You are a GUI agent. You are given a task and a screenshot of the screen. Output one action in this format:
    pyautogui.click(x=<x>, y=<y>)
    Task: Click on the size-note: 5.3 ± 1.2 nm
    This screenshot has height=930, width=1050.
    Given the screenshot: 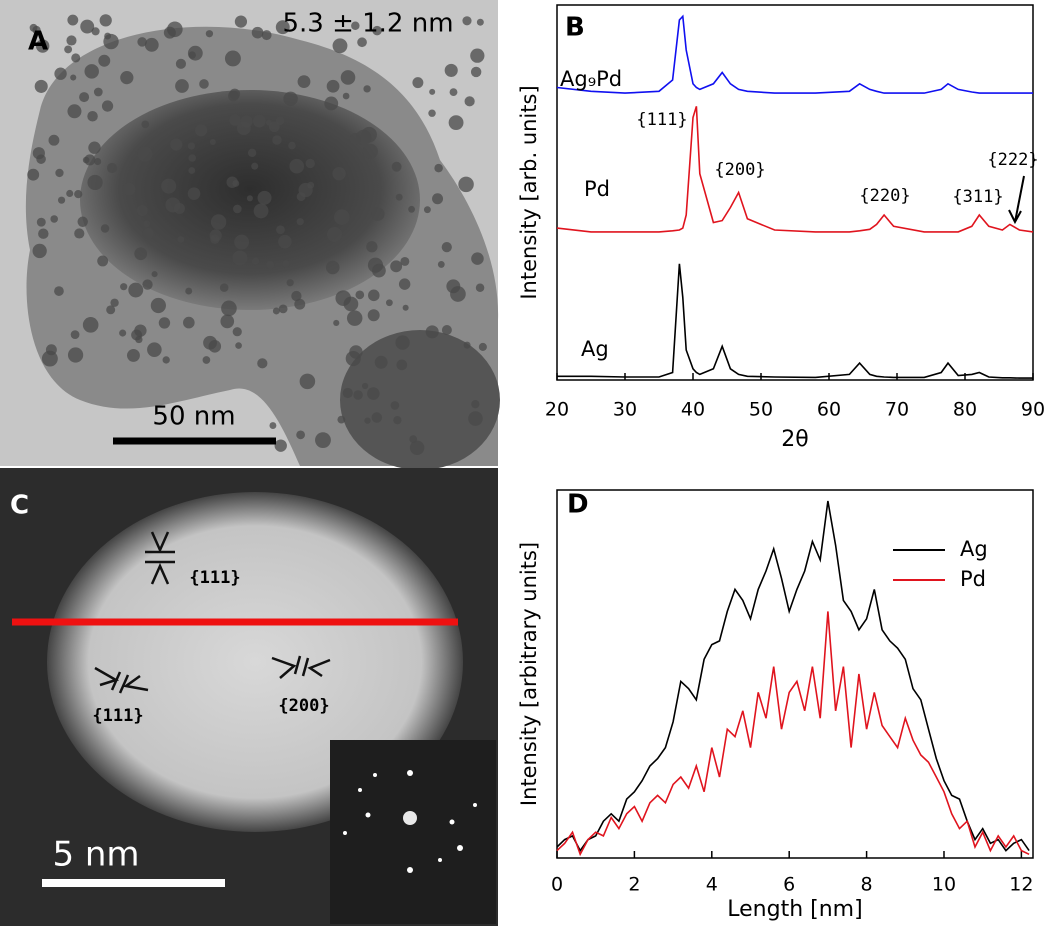 What is the action you would take?
    pyautogui.click(x=367, y=24)
    